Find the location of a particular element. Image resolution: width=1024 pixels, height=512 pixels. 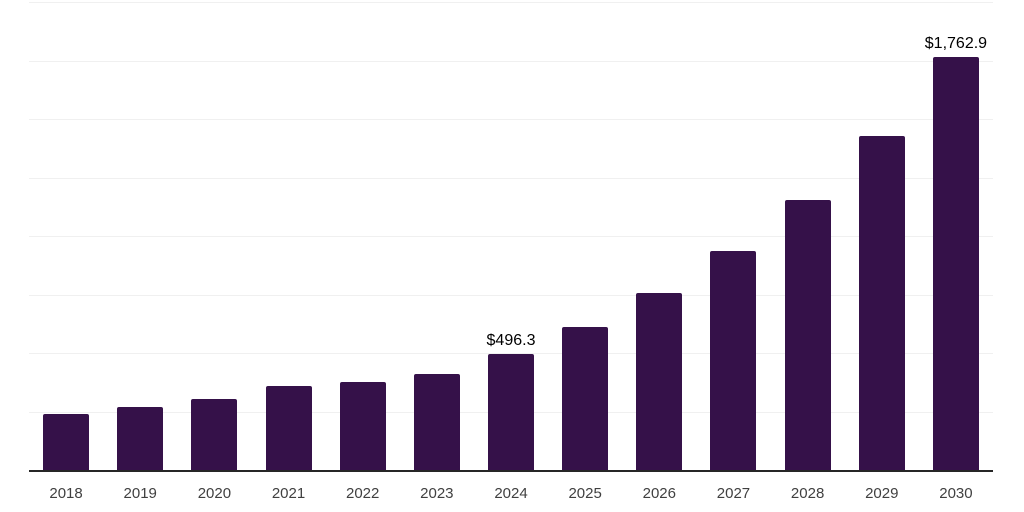

bar-2021 is located at coordinates (288, 427).